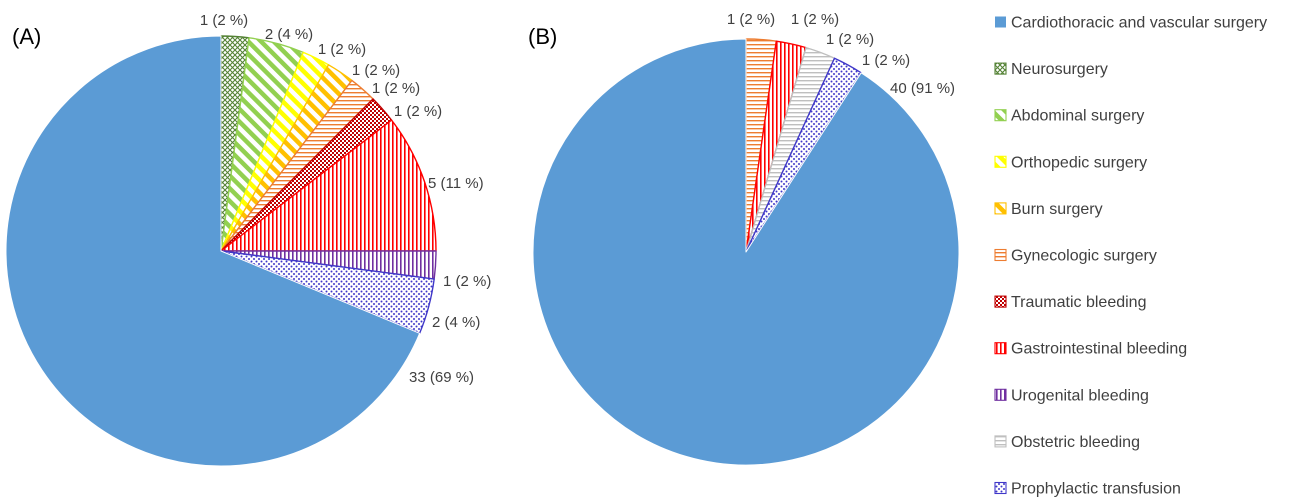 Image resolution: width=1316 pixels, height=500 pixels. What do you see at coordinates (467, 281) in the screenshot?
I see `data-label-a-urogenital-bleeding: 1 (2 %)` at bounding box center [467, 281].